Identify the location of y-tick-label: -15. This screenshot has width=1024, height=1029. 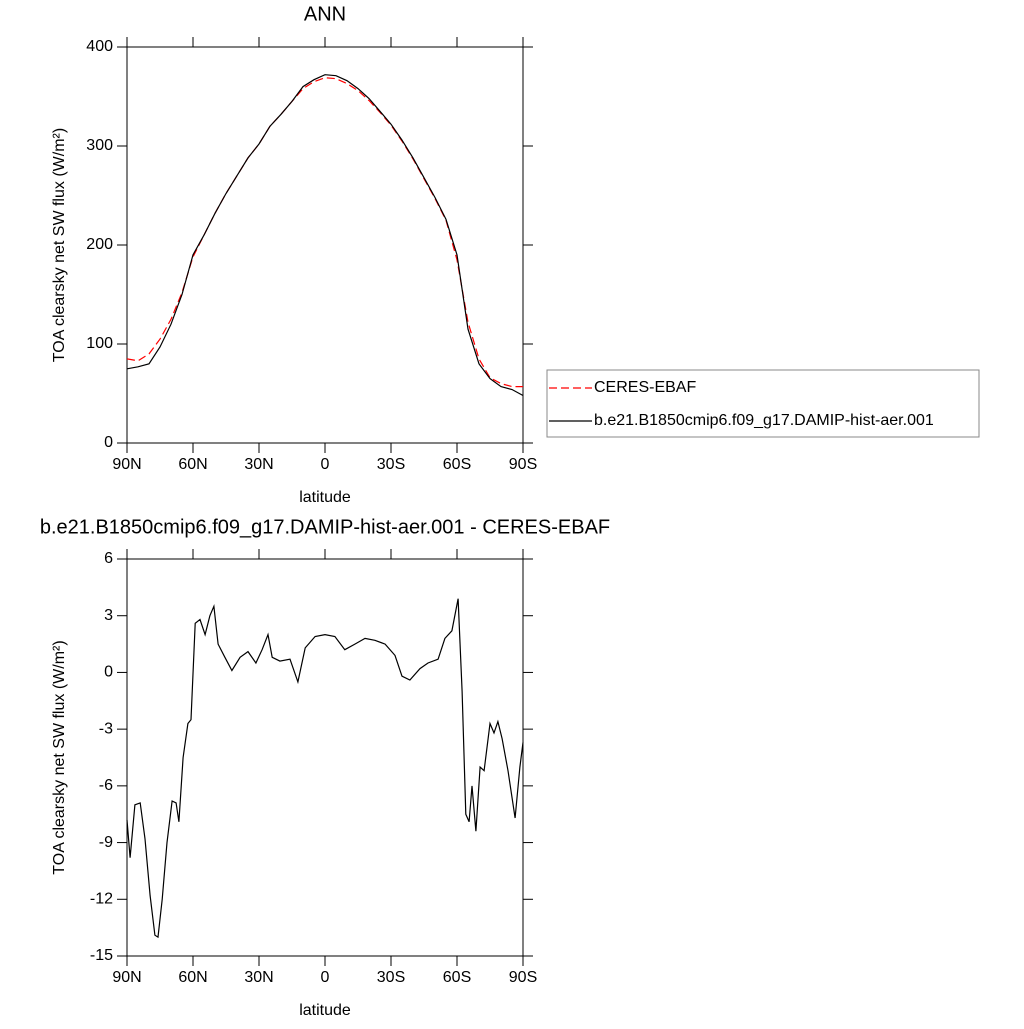
(101, 955).